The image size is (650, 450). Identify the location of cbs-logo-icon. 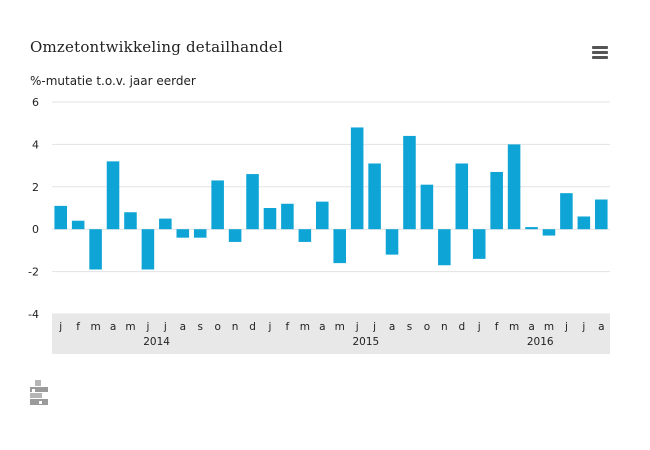
(39, 392).